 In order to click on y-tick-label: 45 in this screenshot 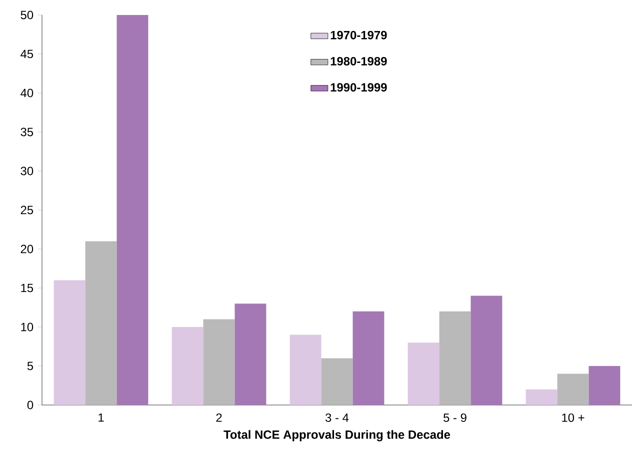, I will do `click(27, 54)`.